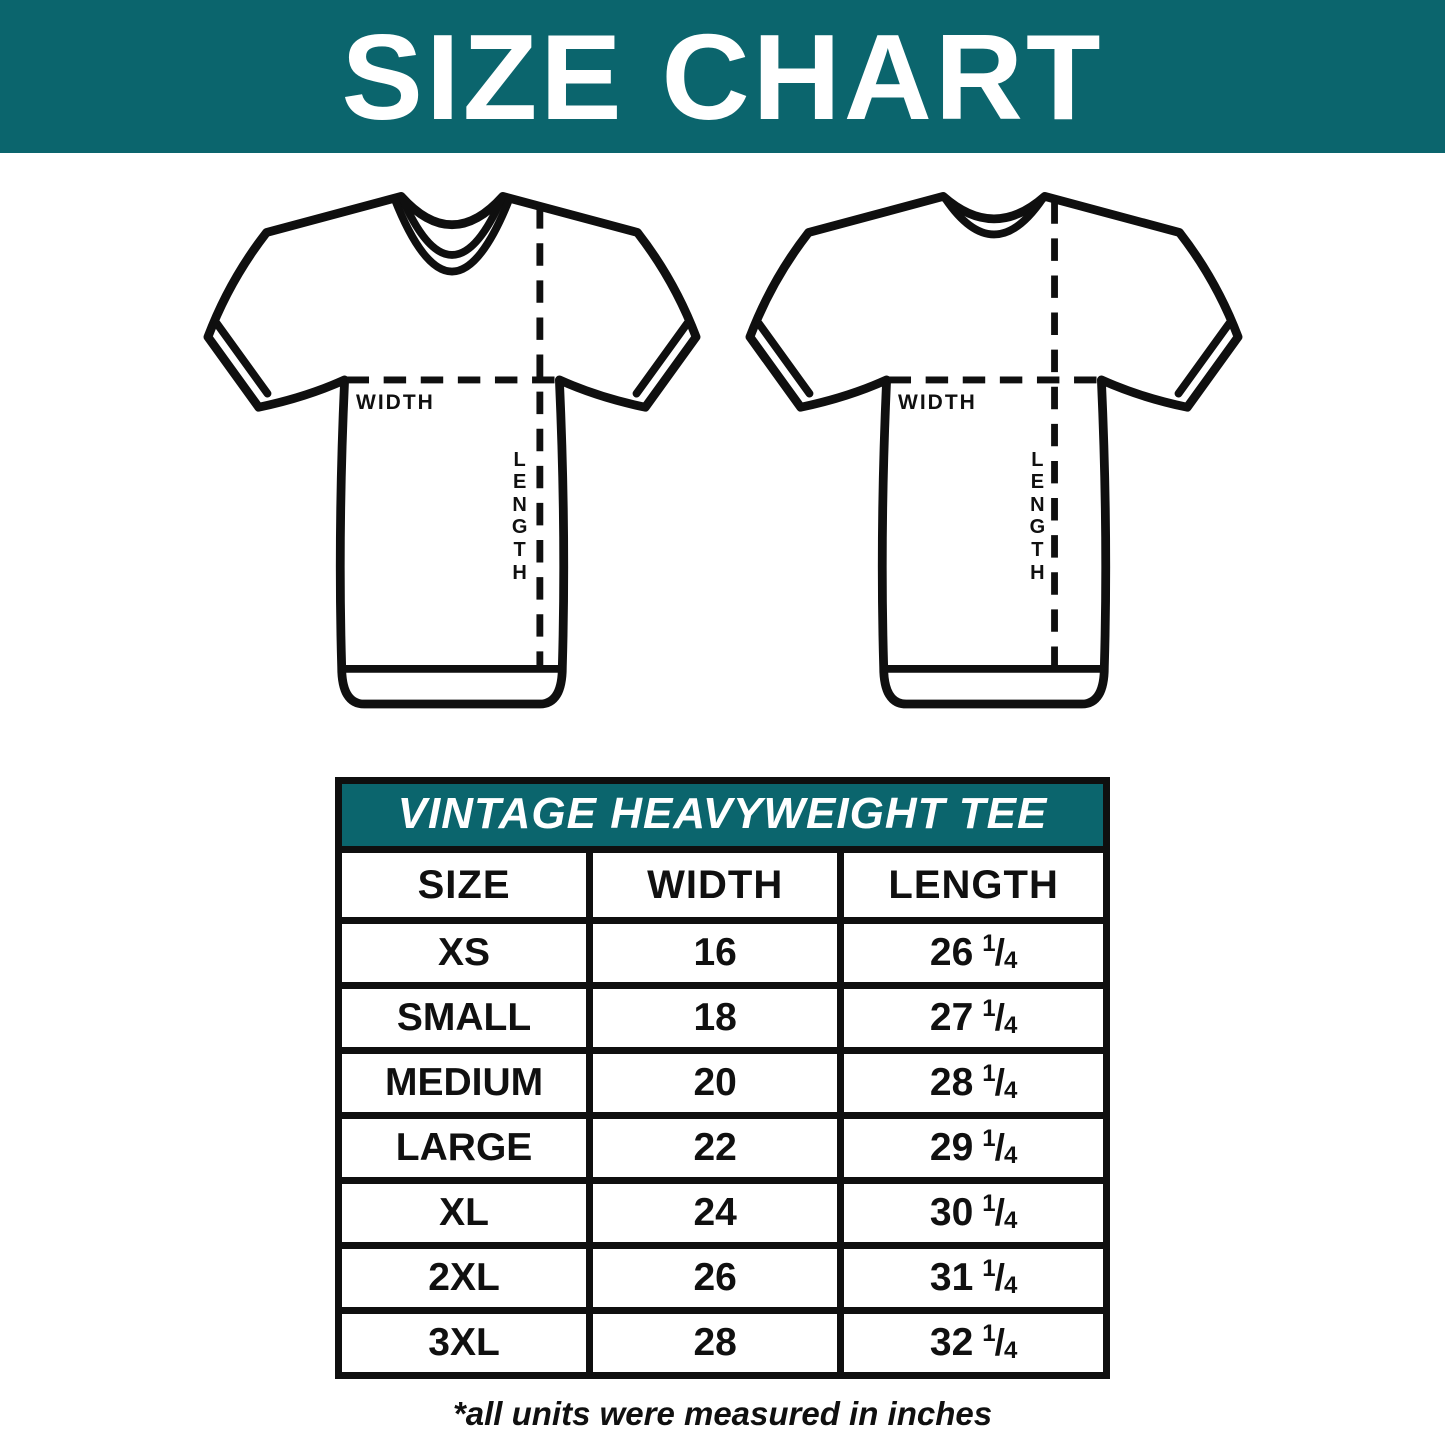 This screenshot has height=1442, width=1445. I want to click on length-cell: 27 1/4, so click(973, 1018).